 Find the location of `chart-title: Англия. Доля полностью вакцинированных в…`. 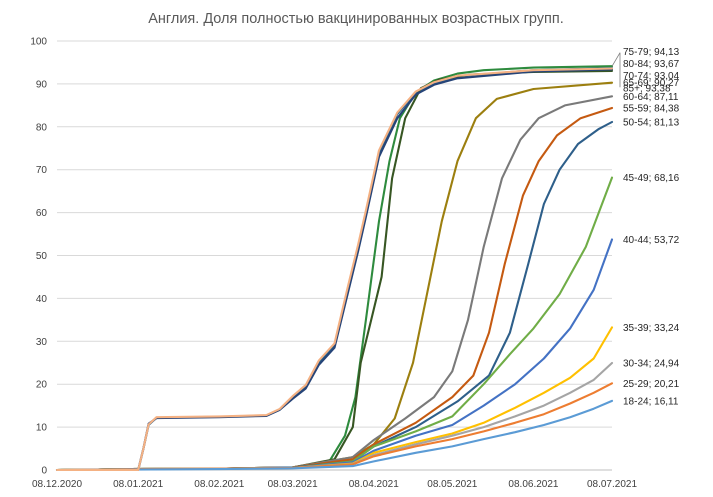

chart-title: Англия. Доля полностью вакцинированных в… is located at coordinates (356, 19).